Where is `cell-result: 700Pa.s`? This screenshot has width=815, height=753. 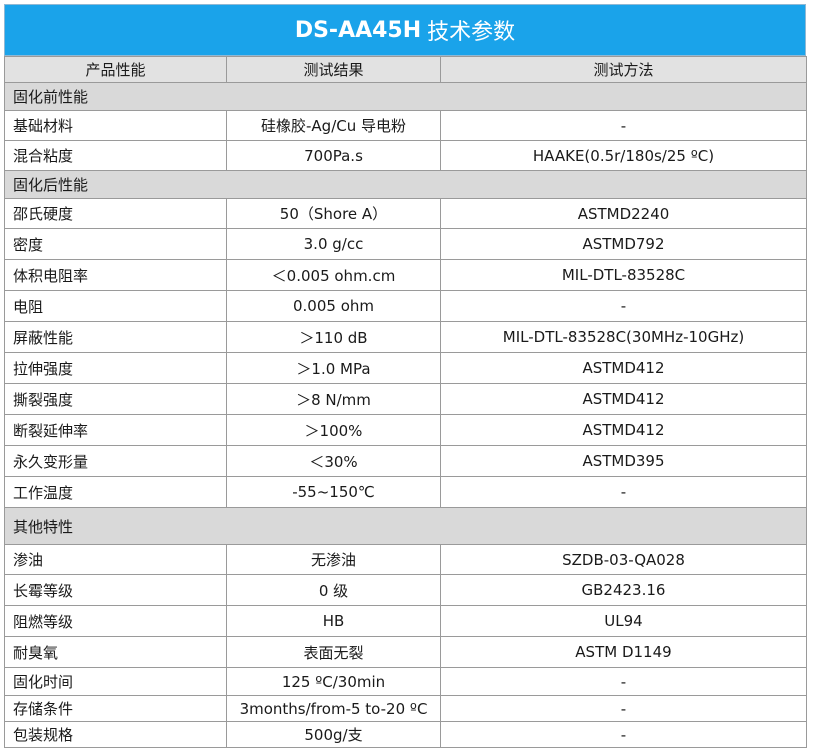
cell-result: 700Pa.s is located at coordinates (333, 155).